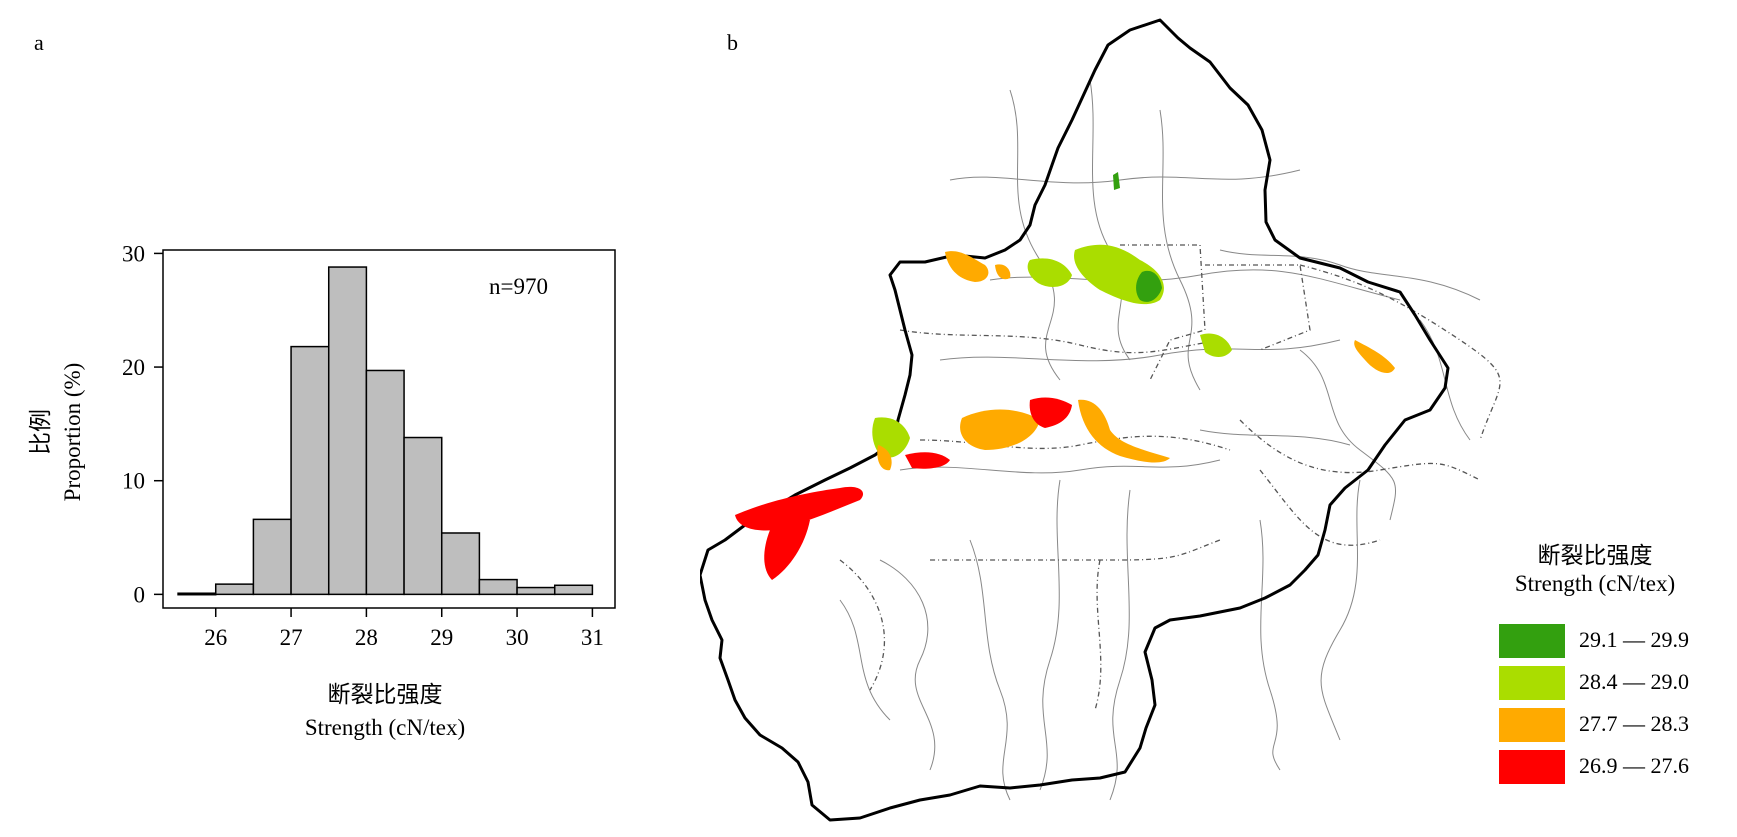 Image resolution: width=1737 pixels, height=837 pixels. Describe the element at coordinates (72, 432) in the screenshot. I see `y-axis-label-en: Proportion (%)` at that location.